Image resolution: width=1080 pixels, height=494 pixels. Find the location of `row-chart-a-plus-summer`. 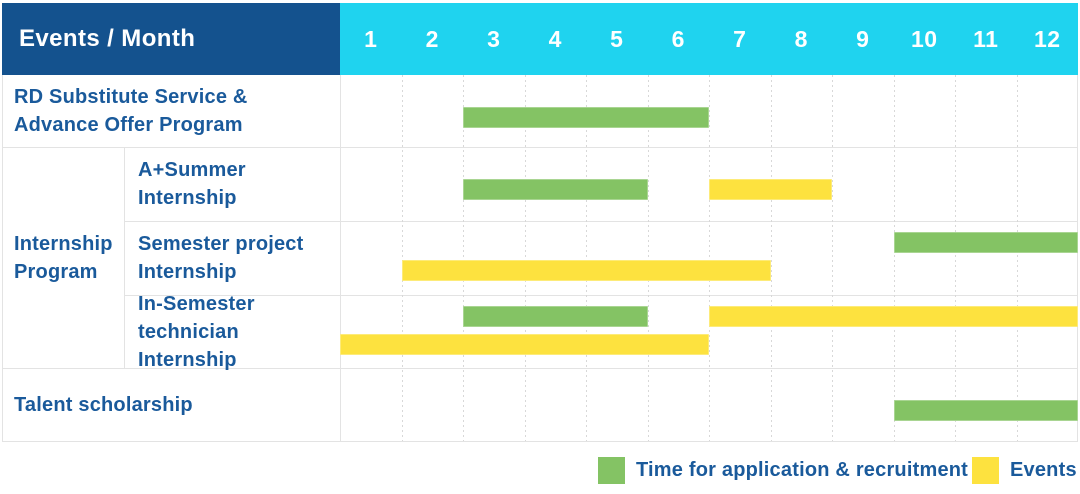

row-chart-a-plus-summer is located at coordinates (709, 184).